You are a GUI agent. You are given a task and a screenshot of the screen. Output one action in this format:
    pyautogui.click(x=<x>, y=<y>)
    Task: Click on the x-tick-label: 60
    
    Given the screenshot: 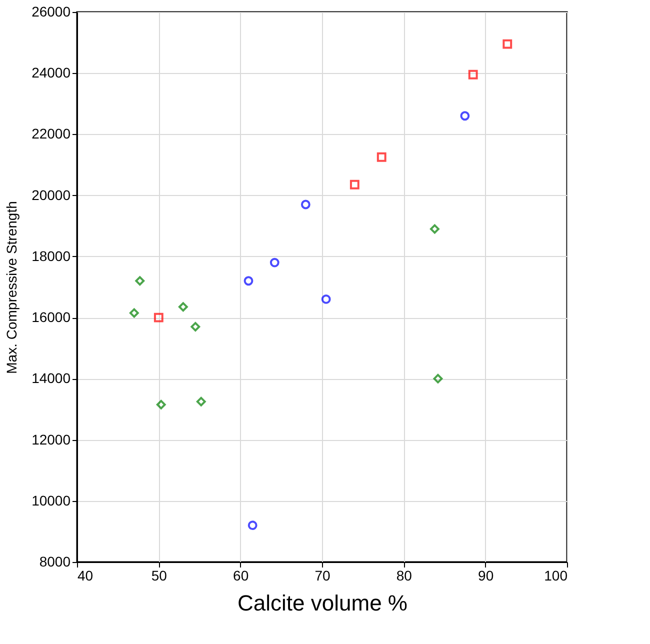 What is the action you would take?
    pyautogui.click(x=241, y=576)
    